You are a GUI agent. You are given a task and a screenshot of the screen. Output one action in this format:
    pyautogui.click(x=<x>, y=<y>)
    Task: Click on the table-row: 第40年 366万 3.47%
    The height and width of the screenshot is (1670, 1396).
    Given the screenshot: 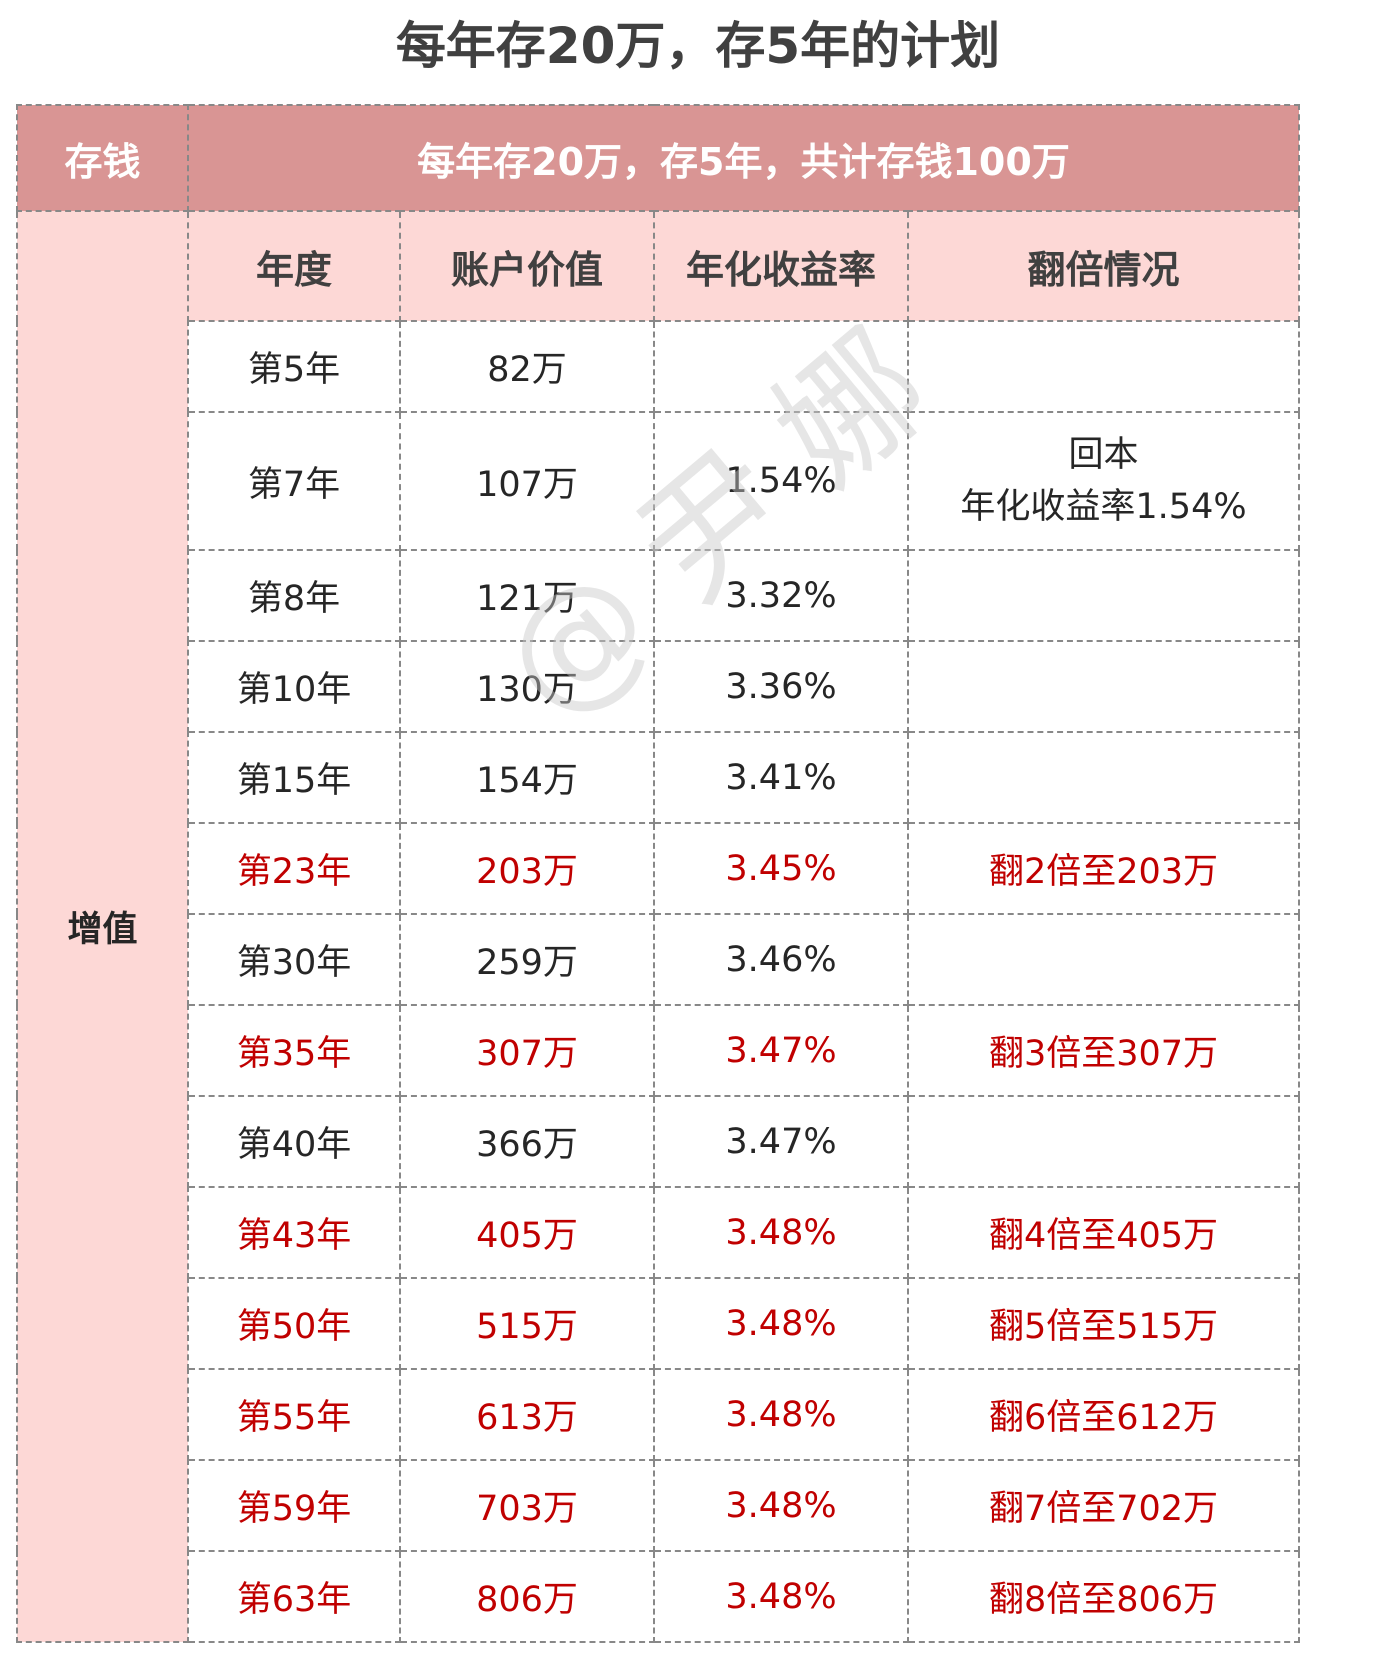 What is the action you would take?
    pyautogui.click(x=658, y=1141)
    